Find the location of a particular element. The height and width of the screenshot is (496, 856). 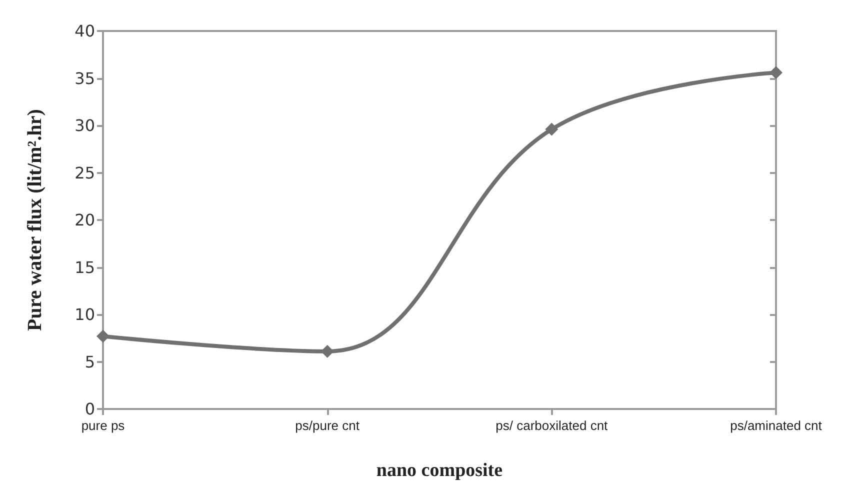

y-axis-title: Pure water flux (lit/m².hr) is located at coordinates (35, 220).